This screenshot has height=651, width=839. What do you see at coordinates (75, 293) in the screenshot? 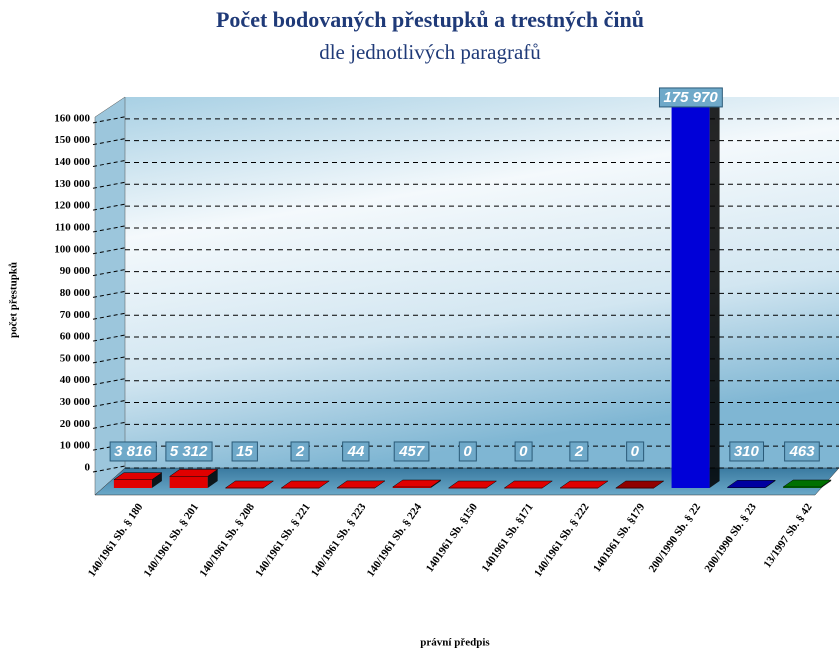
I see `y-tick-label: 80 000` at bounding box center [75, 293].